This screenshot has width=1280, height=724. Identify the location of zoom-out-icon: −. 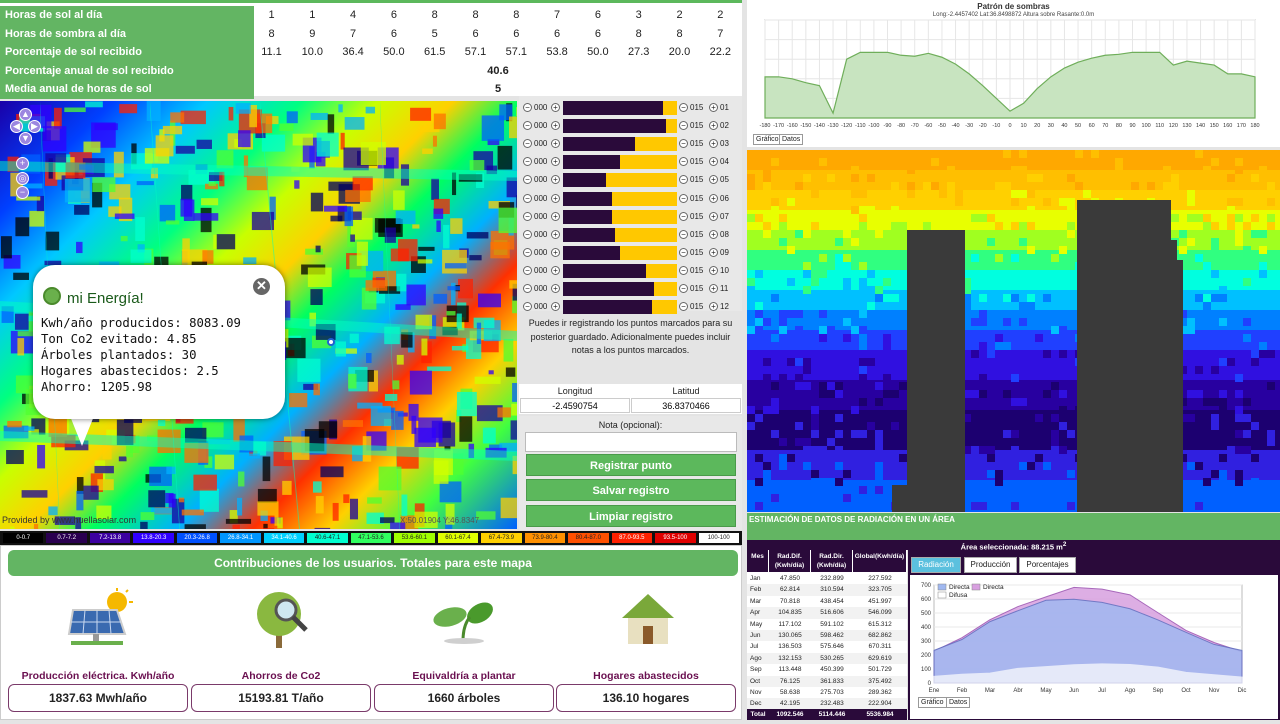
(22, 192).